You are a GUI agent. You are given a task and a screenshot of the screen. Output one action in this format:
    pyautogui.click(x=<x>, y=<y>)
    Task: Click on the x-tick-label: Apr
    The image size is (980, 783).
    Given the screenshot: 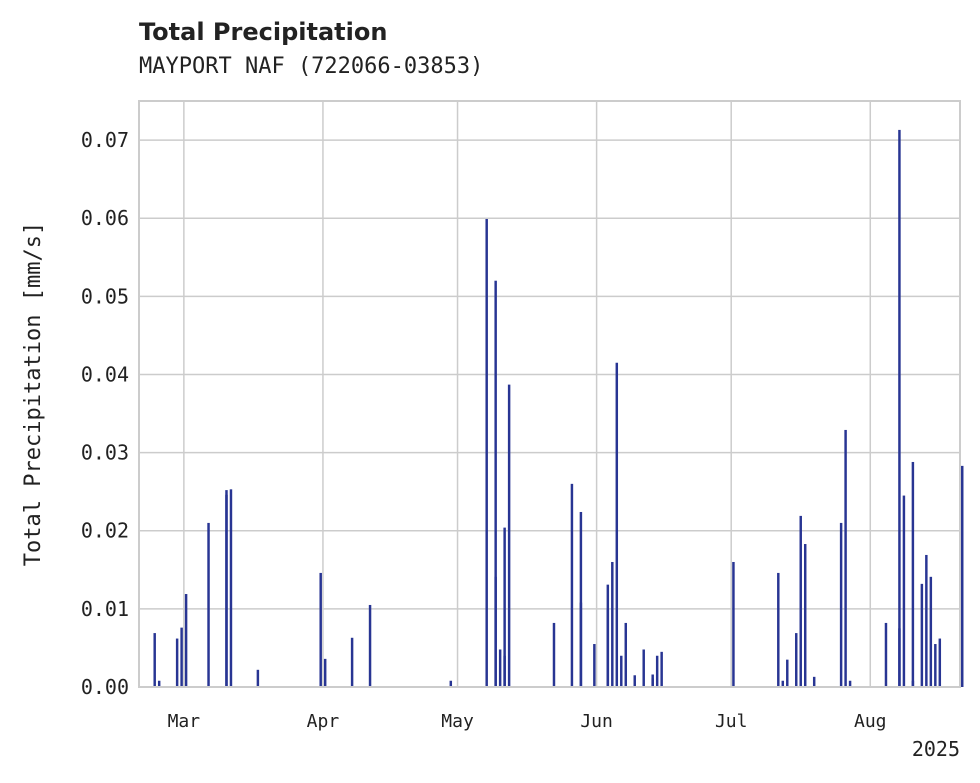 What is the action you would take?
    pyautogui.click(x=323, y=721)
    